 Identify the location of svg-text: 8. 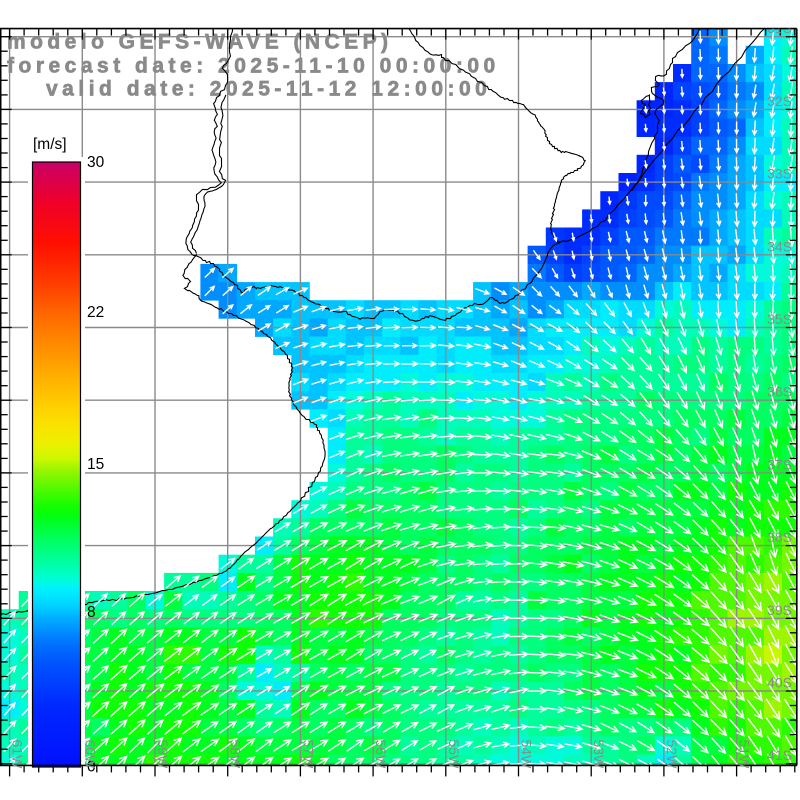
(91, 612).